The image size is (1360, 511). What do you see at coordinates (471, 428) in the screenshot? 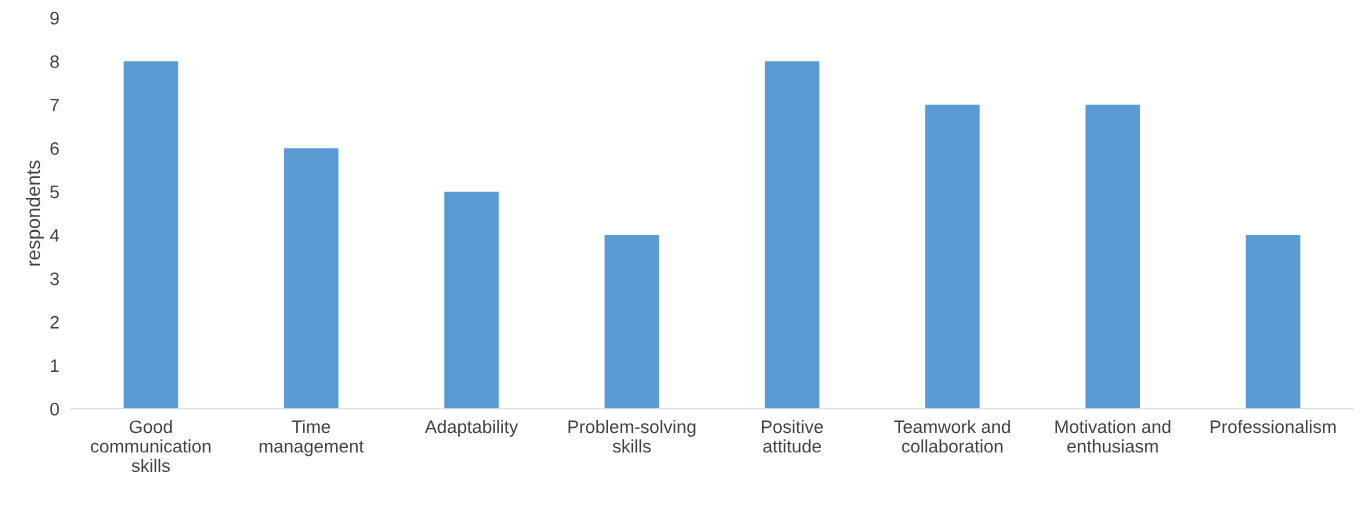
I see `x-tick-label: Adaptability` at bounding box center [471, 428].